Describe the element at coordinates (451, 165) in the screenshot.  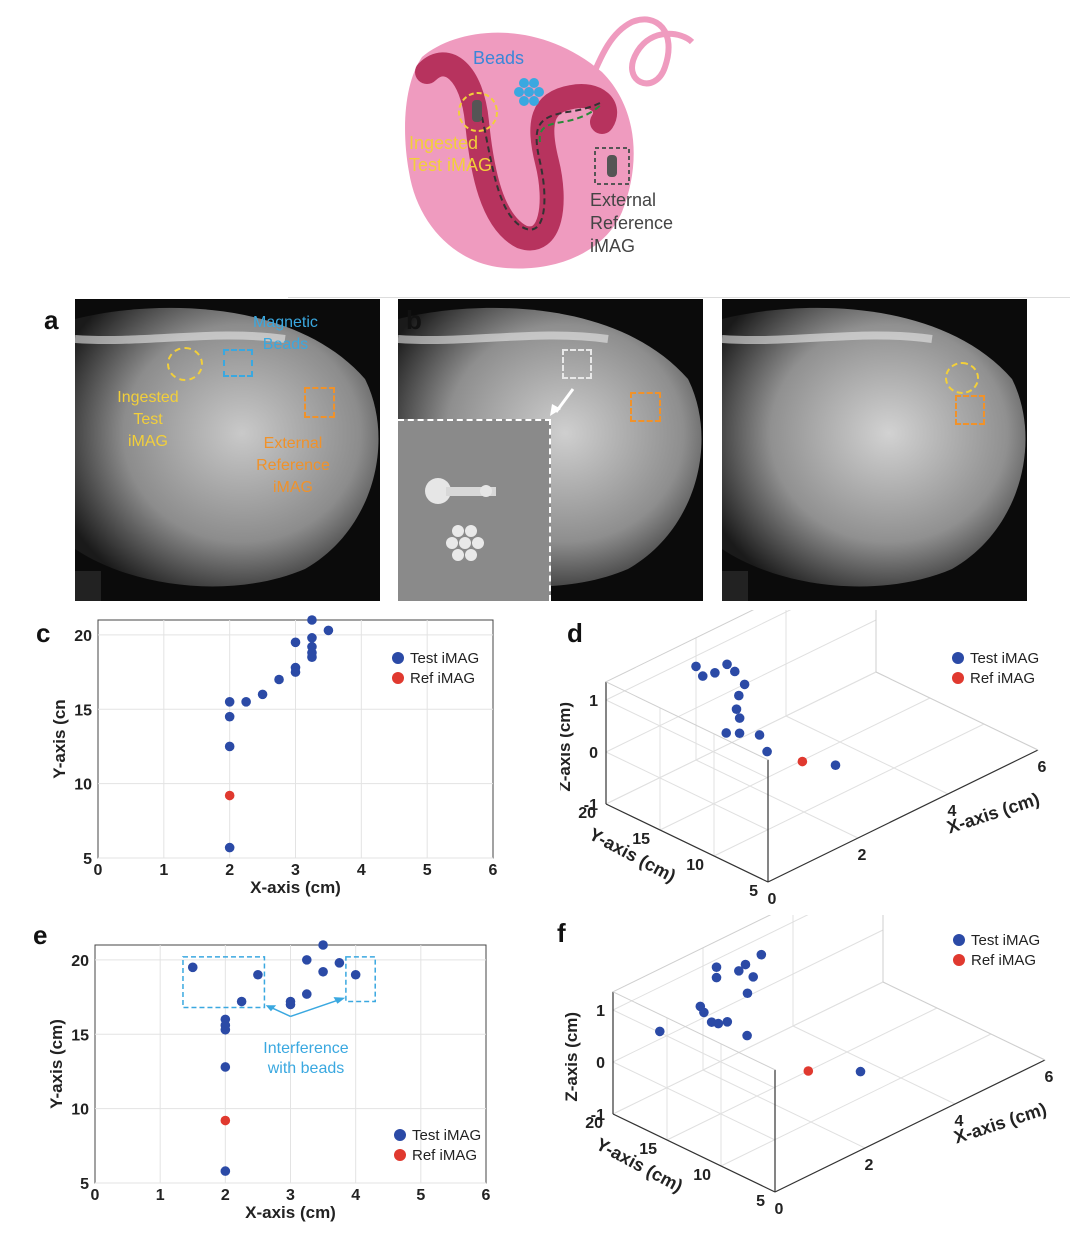
I see `schematic-ingested-line2: Test iMAG` at that location.